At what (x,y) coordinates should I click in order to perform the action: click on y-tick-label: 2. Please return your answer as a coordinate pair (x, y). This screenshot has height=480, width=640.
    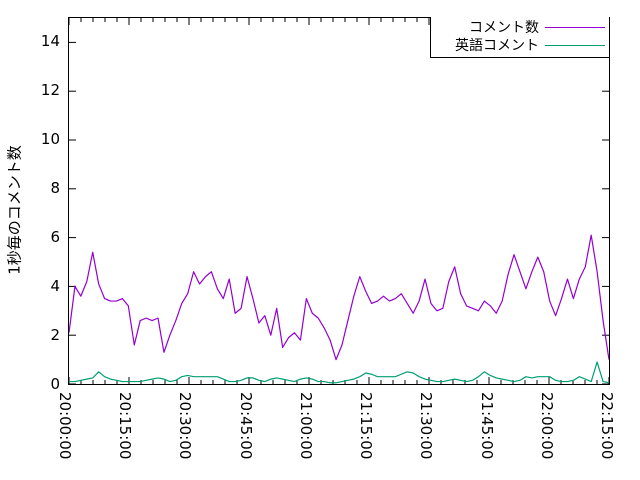
    Looking at the image, I should click on (55, 334).